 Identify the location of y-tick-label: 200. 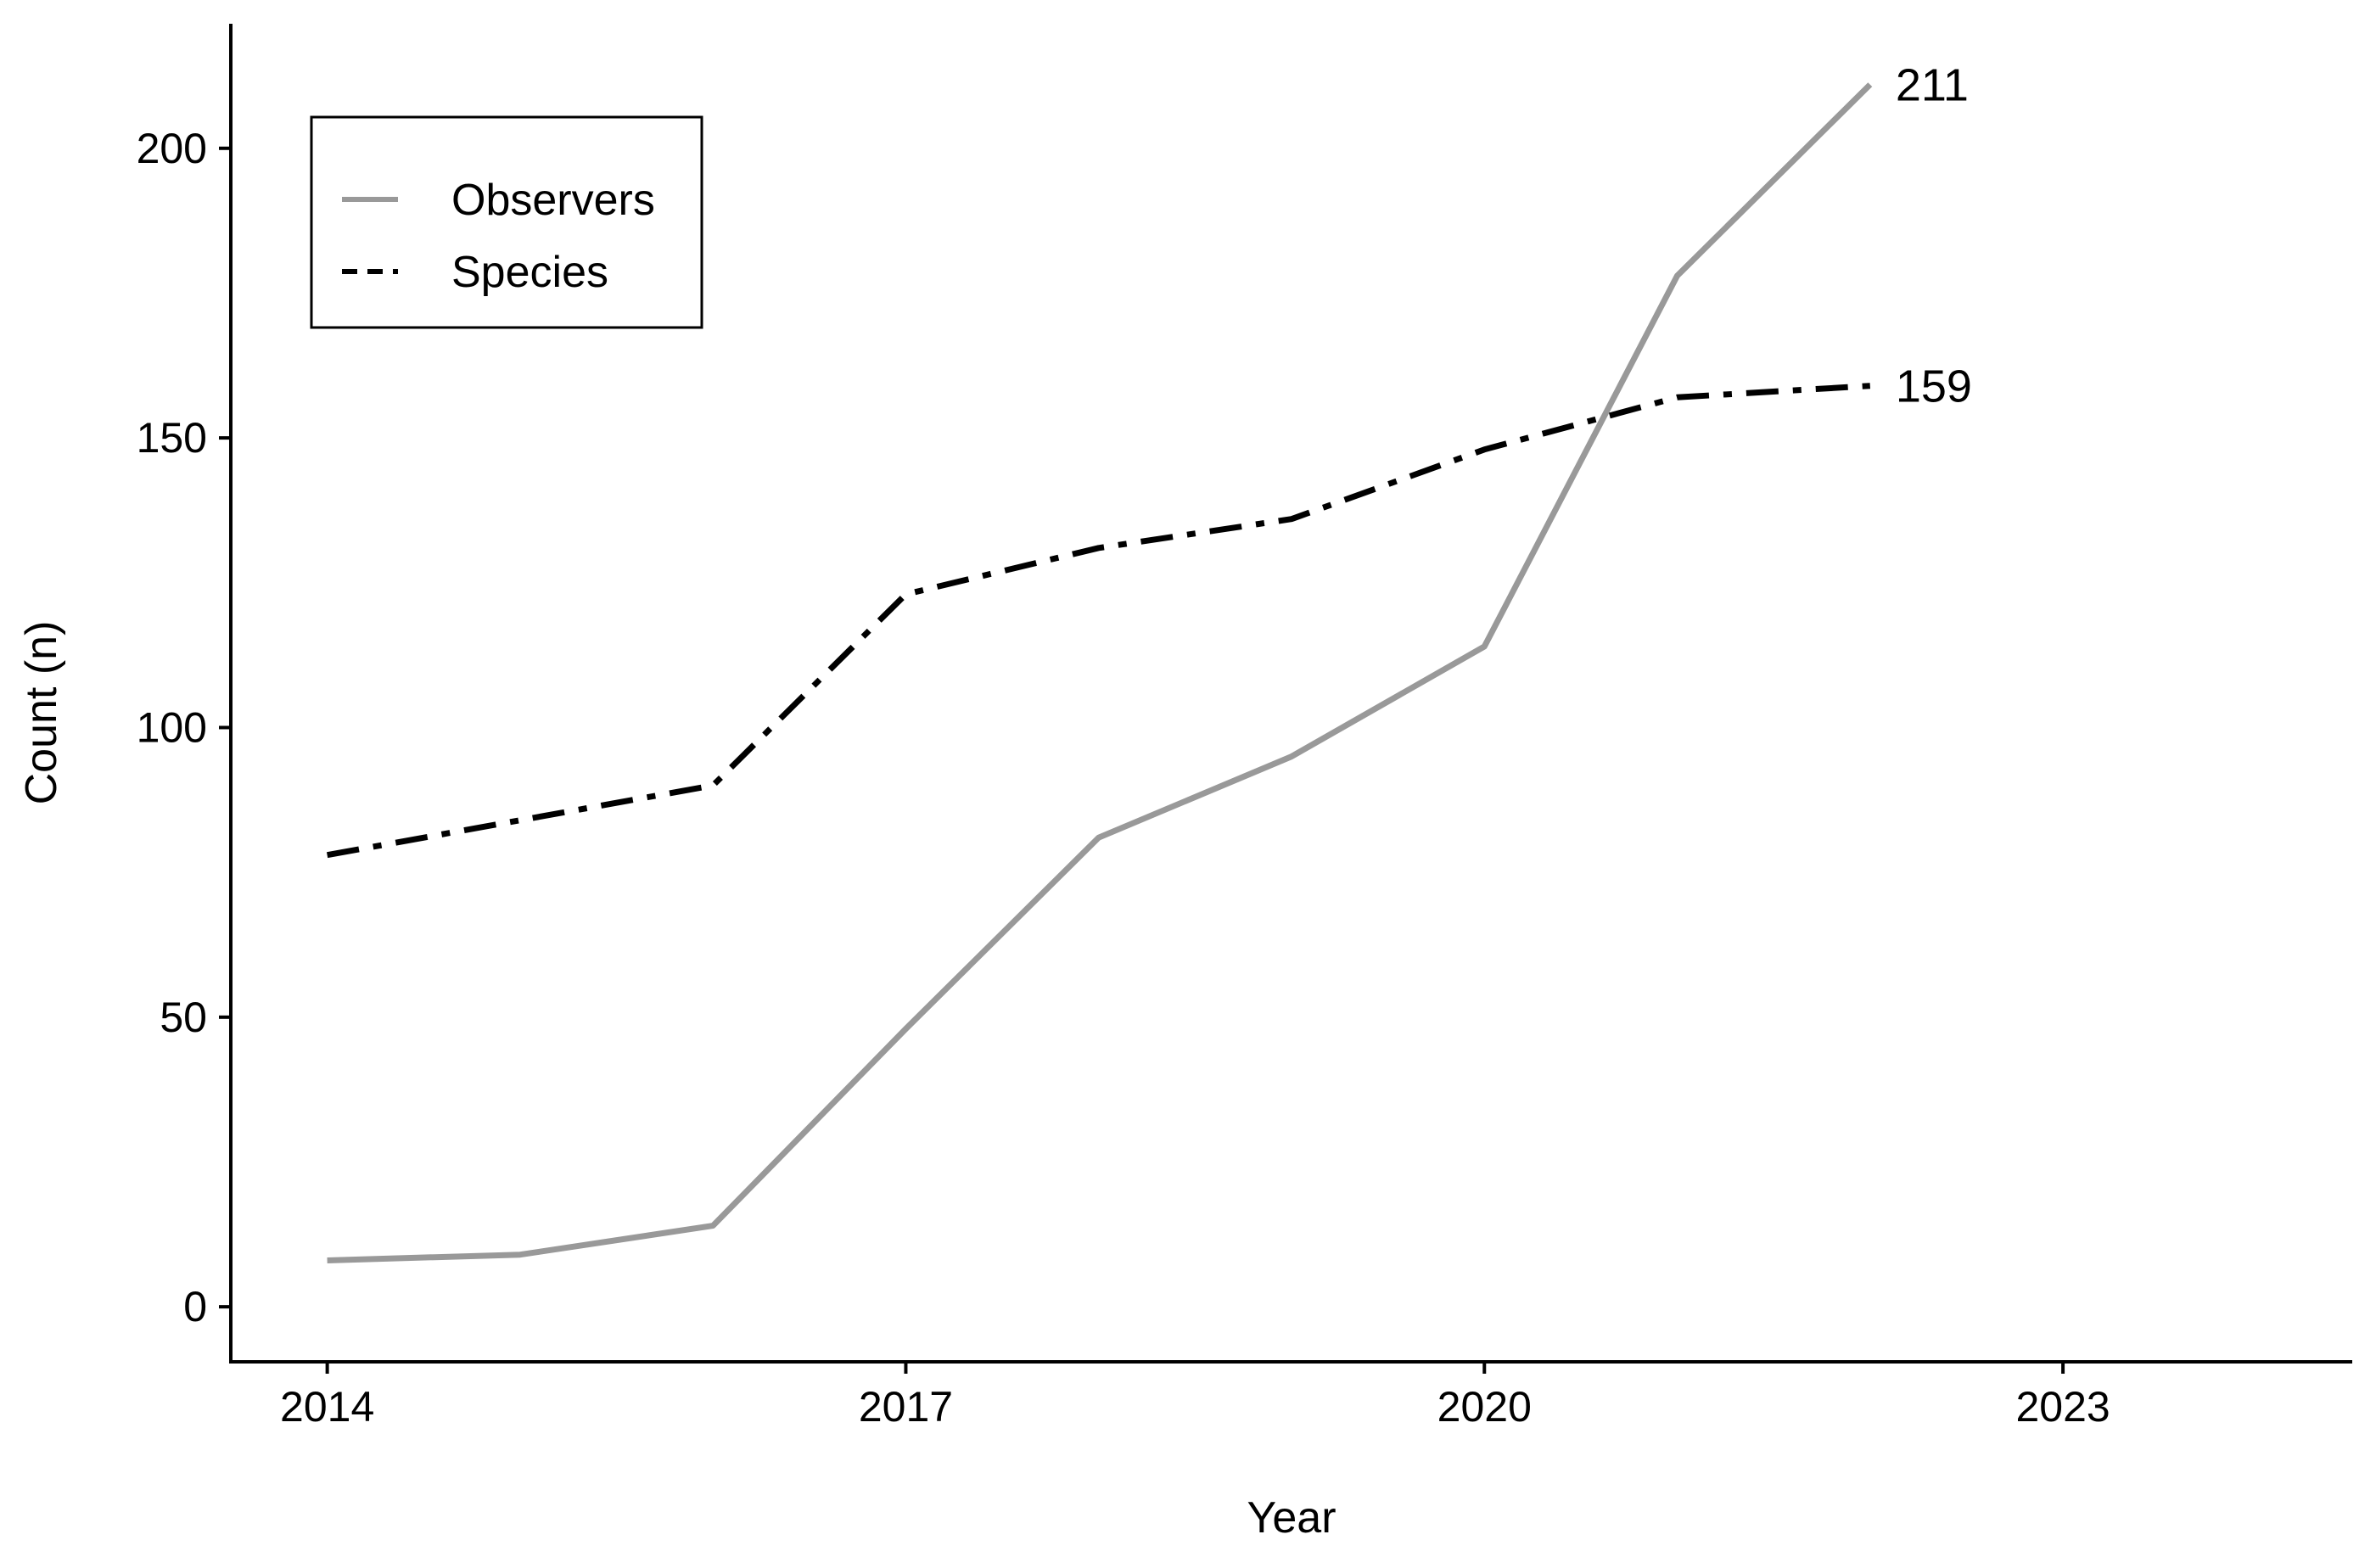
(172, 148).